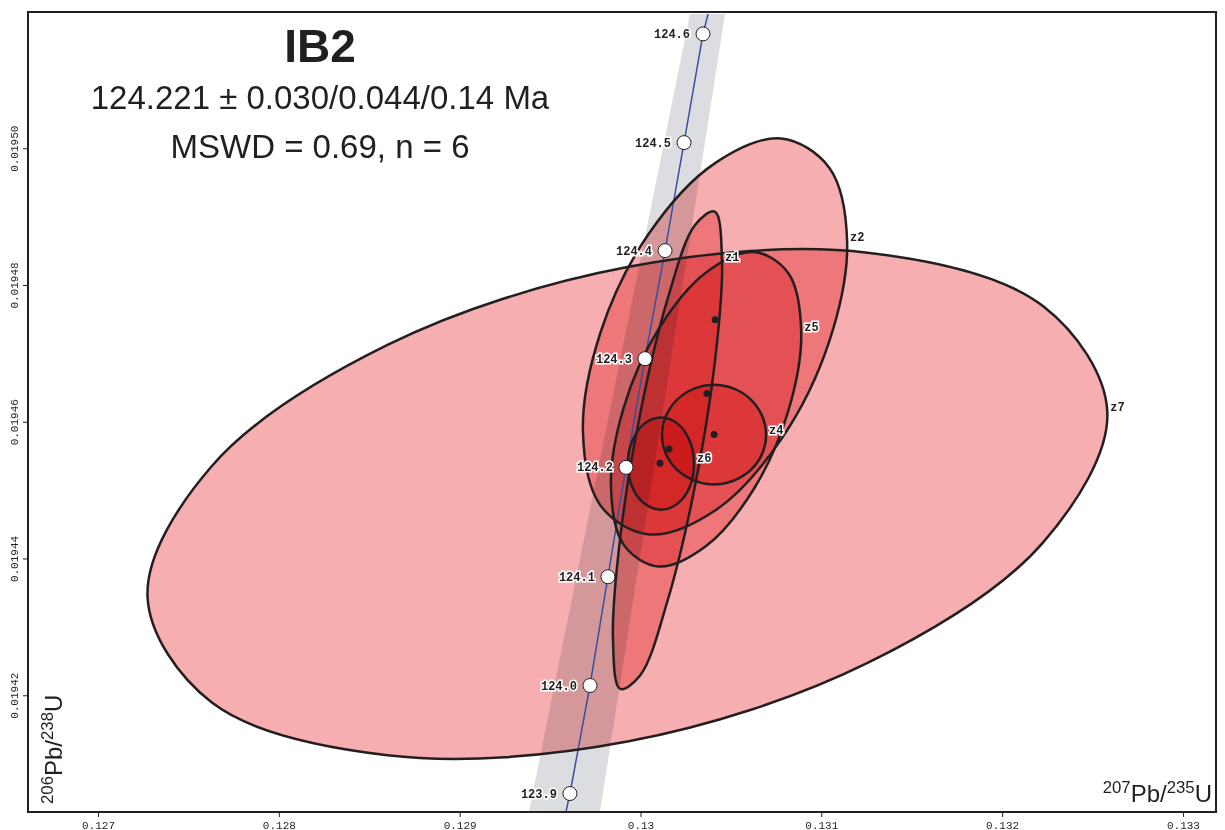 The width and height of the screenshot is (1225, 830). I want to click on annotation: 124.6, so click(672, 34).